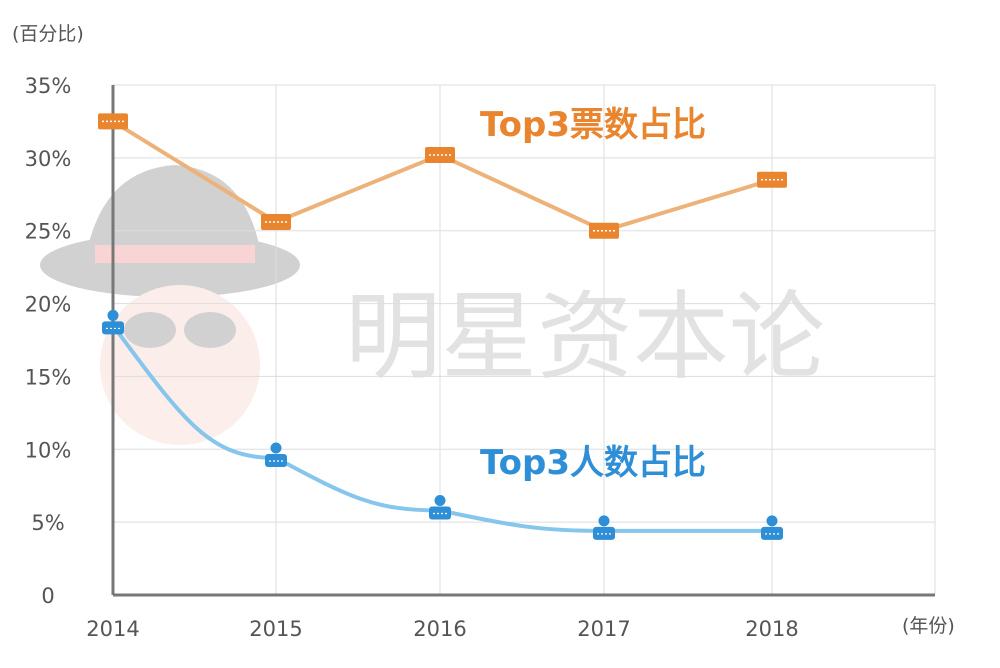  I want to click on x-tick-label: 2014, so click(112, 629).